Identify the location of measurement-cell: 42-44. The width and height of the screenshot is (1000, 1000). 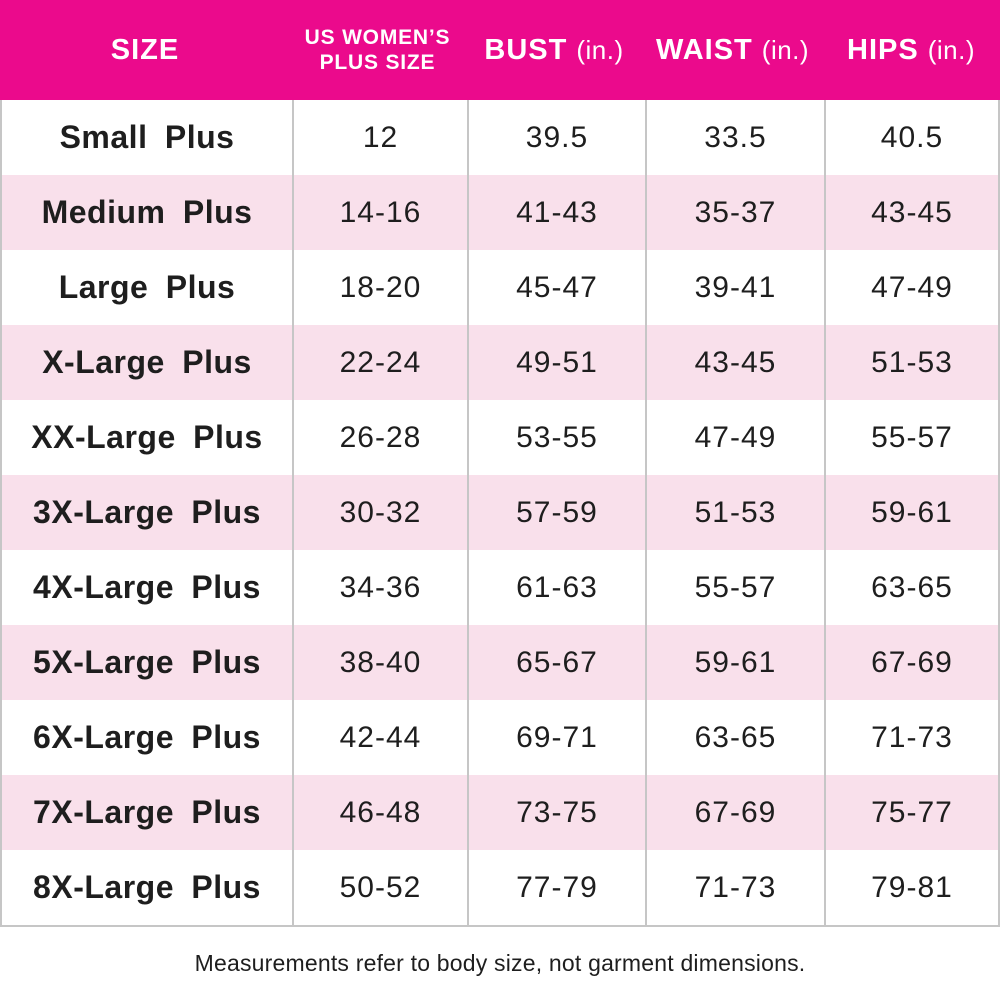
(379, 737).